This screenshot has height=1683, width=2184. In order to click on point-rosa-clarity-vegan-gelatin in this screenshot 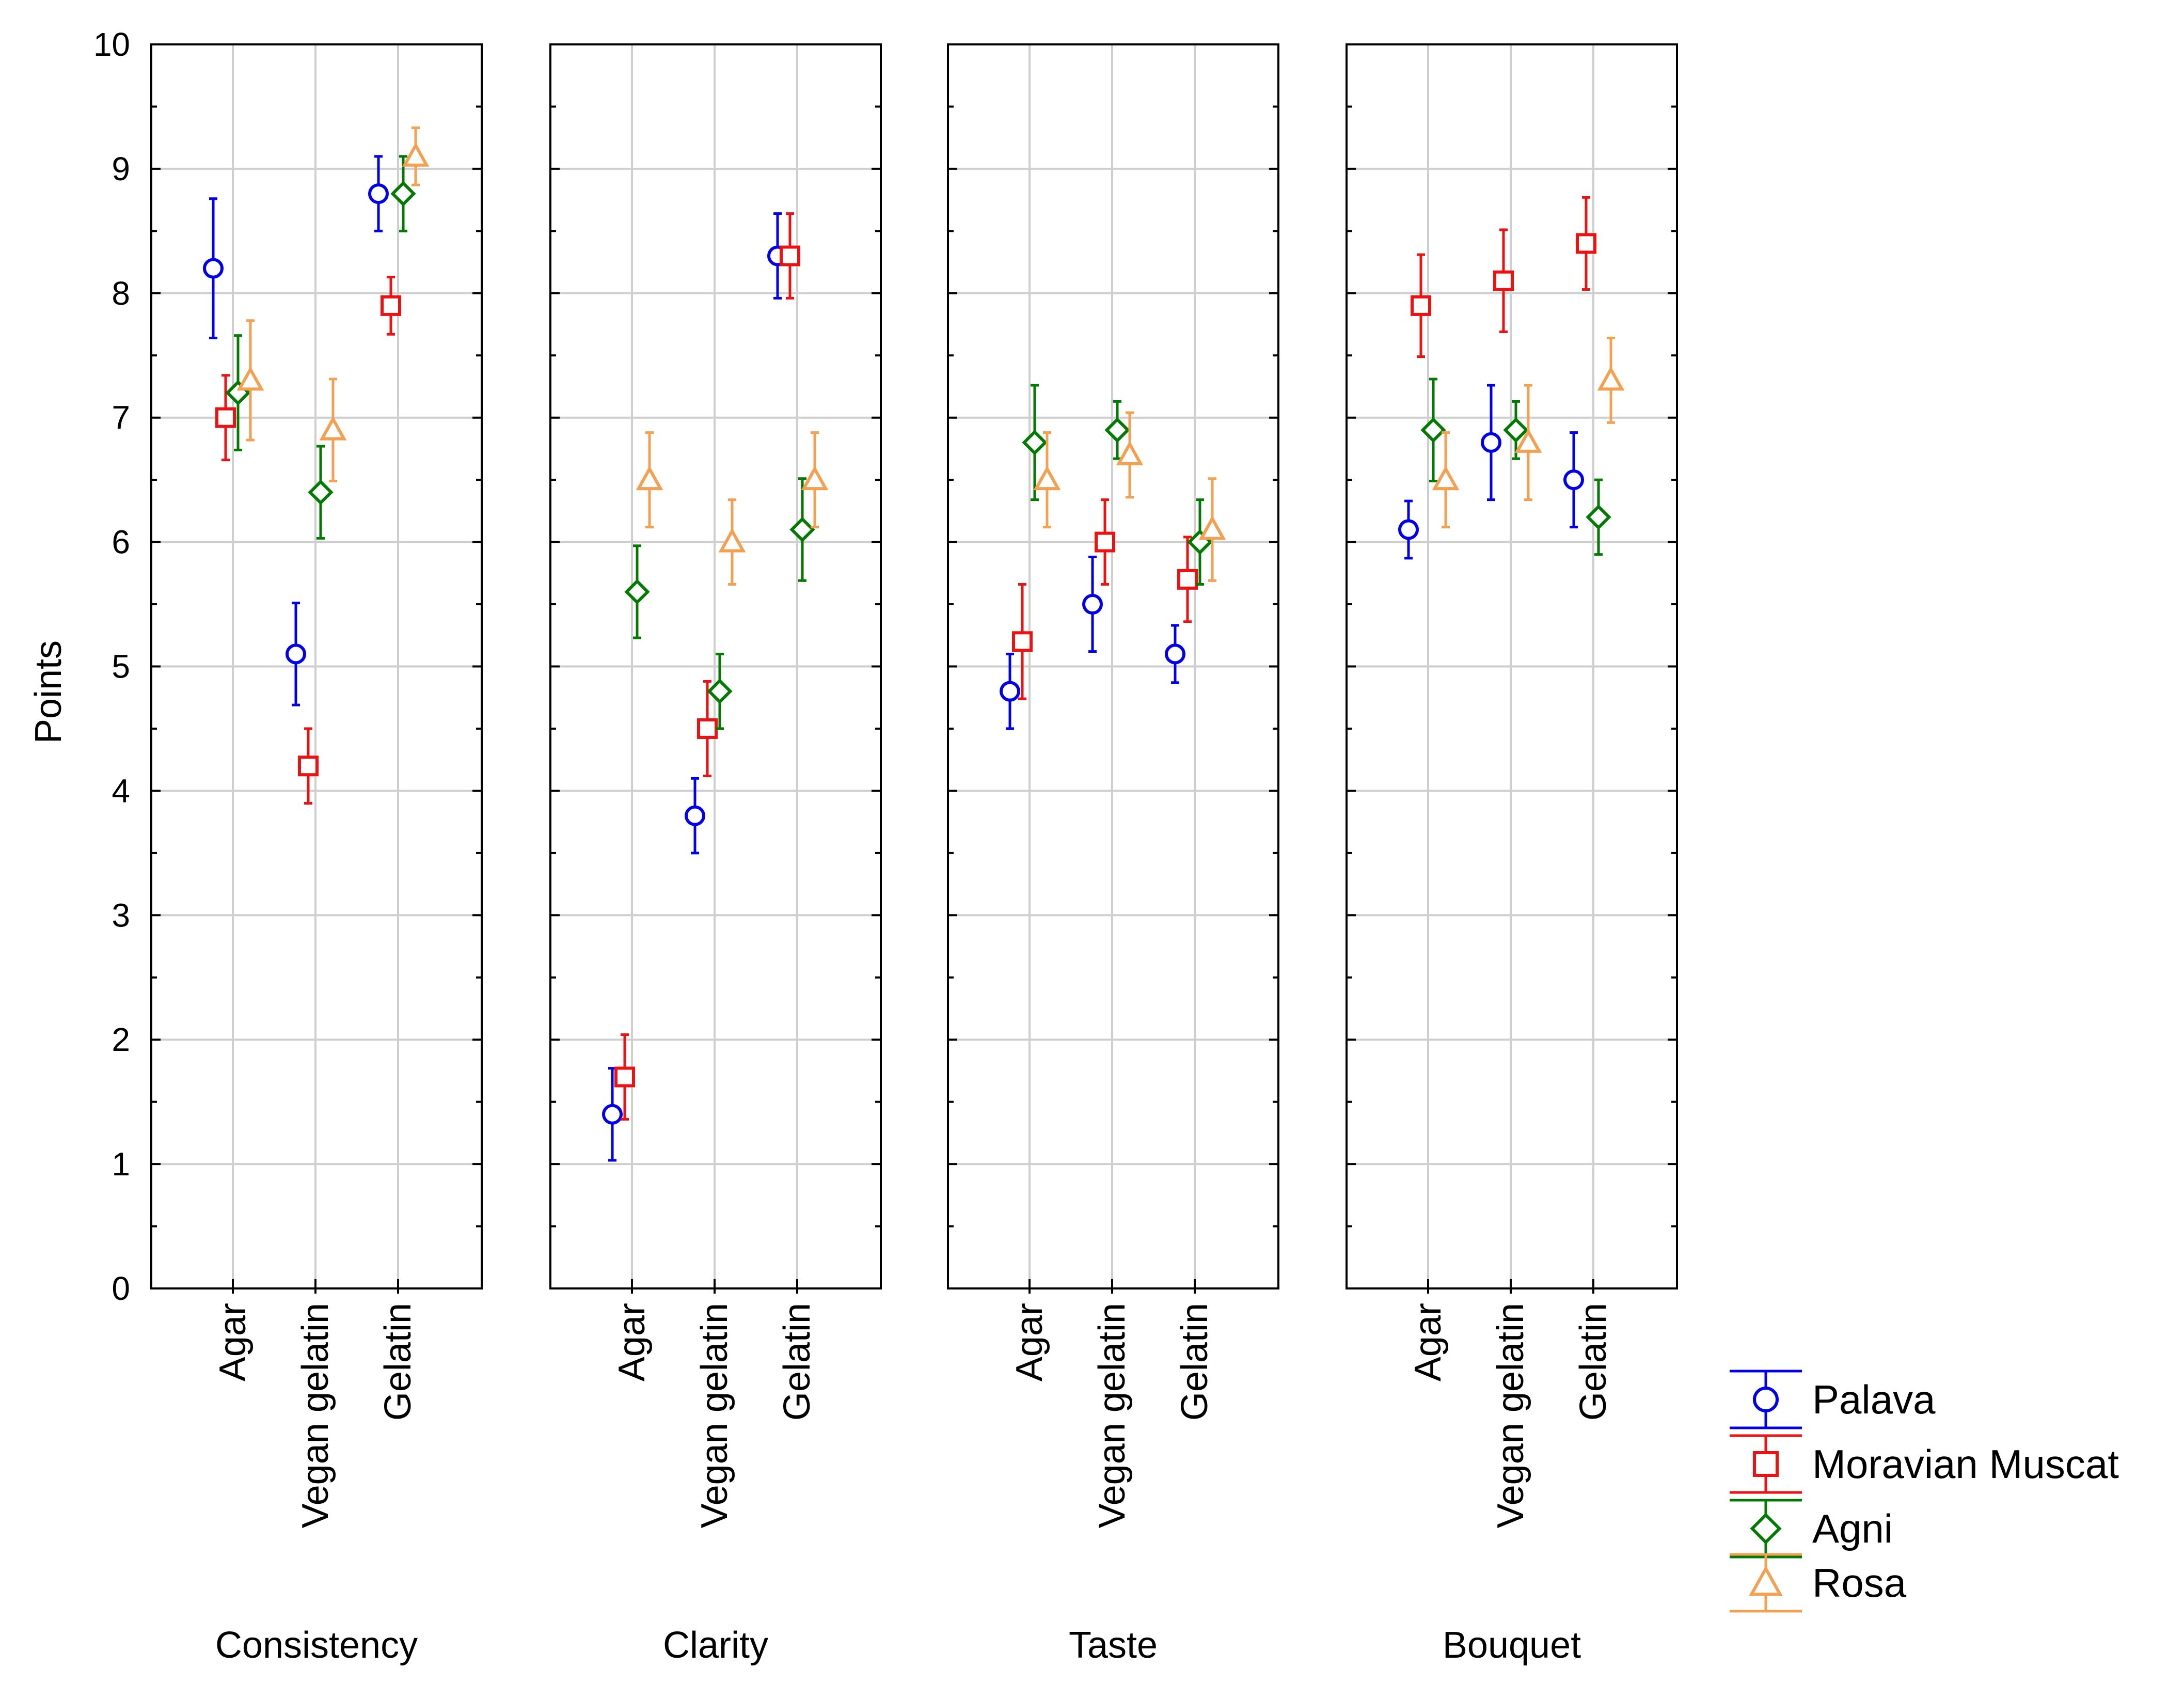, I will do `click(732, 541)`.